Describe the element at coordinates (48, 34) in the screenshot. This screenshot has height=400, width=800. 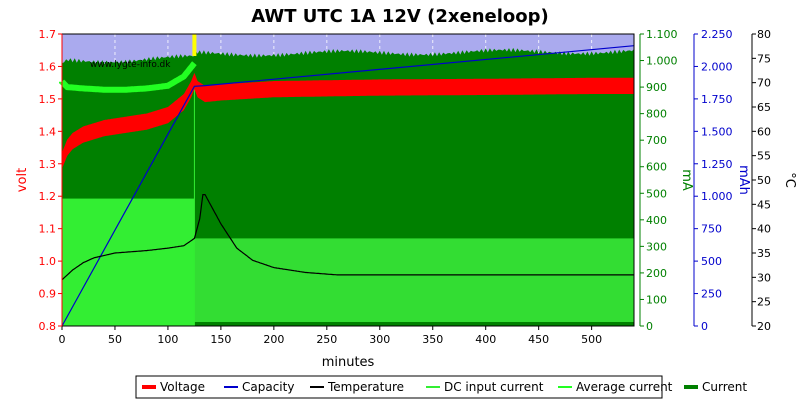
I see `volt-tick-label: 1.7` at that location.